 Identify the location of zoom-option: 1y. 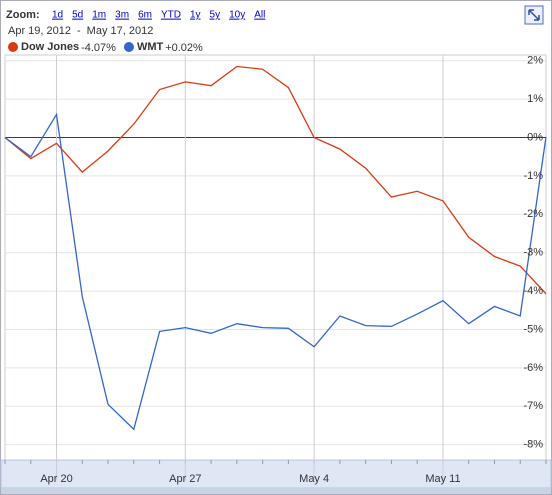
(195, 15).